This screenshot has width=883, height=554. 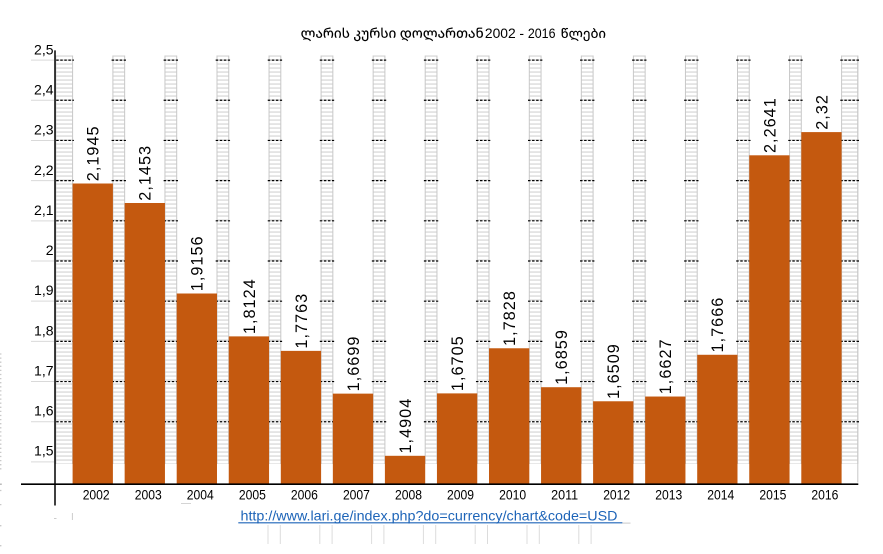 What do you see at coordinates (668, 495) in the screenshot?
I see `svg-text: 2013` at bounding box center [668, 495].